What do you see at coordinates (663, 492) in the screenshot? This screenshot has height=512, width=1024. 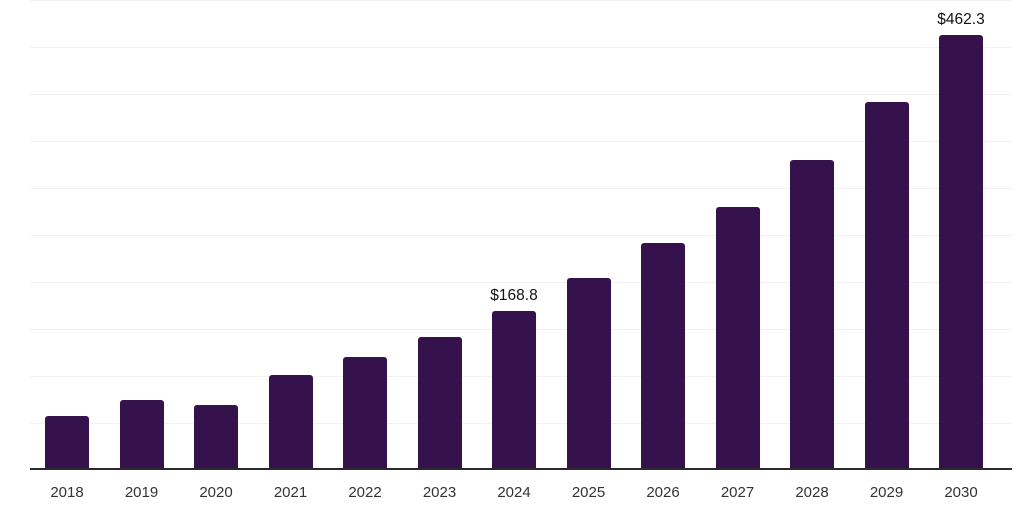 I see `x-tick-label: 2026` at bounding box center [663, 492].